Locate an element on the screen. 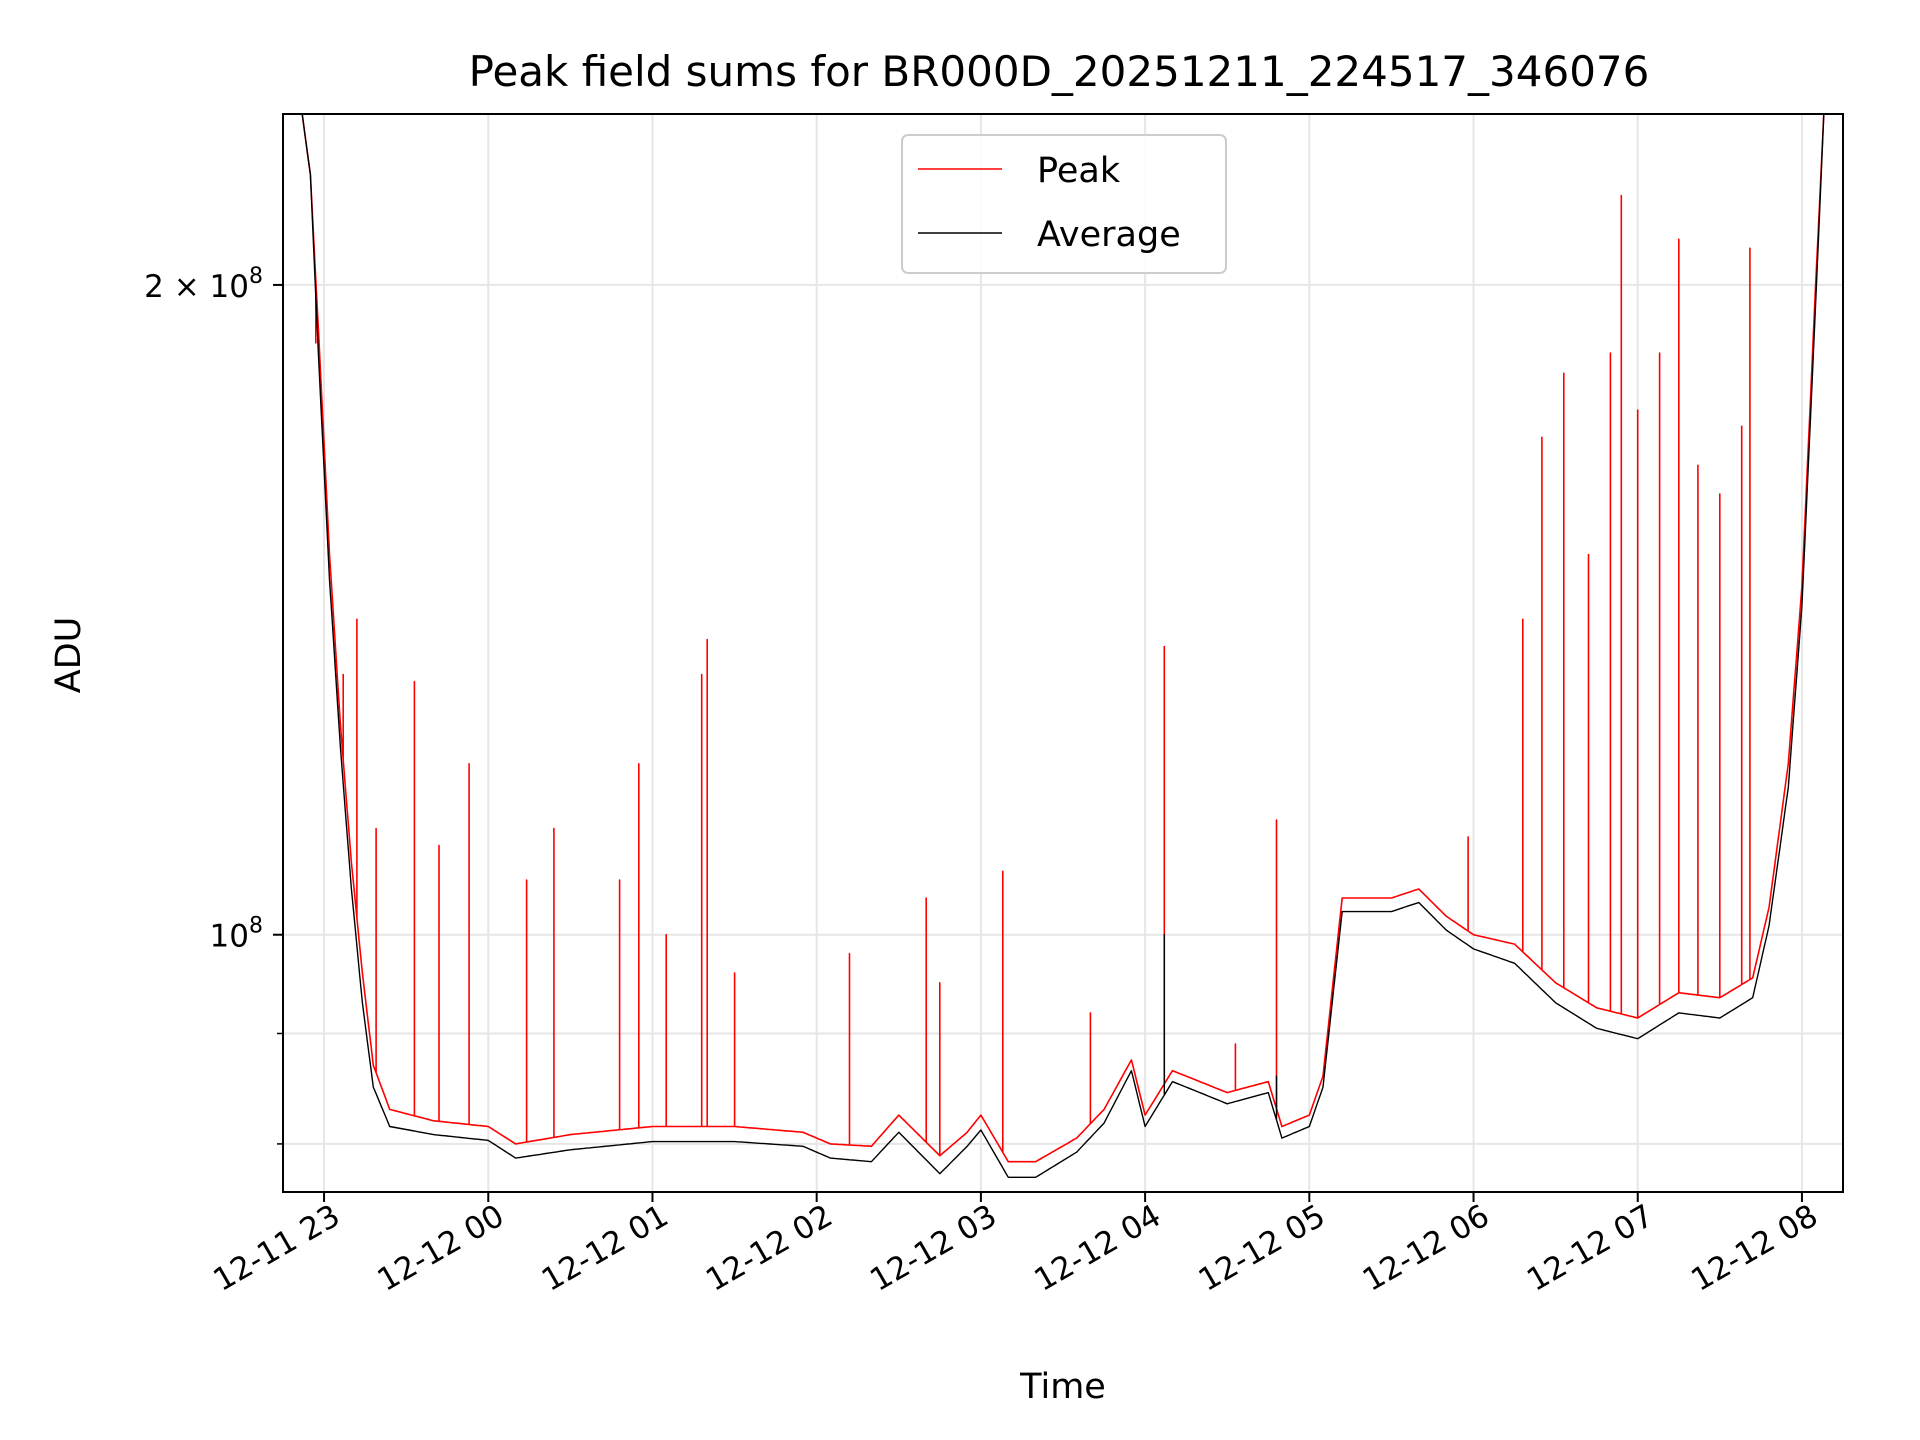 This screenshot has width=1920, height=1440. x-axis-label: Time is located at coordinates (1062, 1387).